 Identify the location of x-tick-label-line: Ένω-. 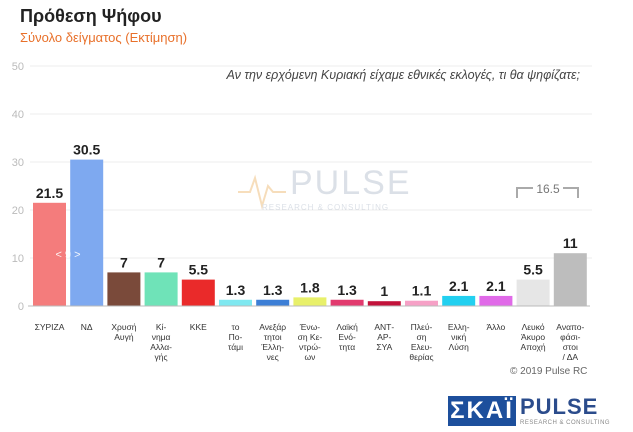
(310, 327).